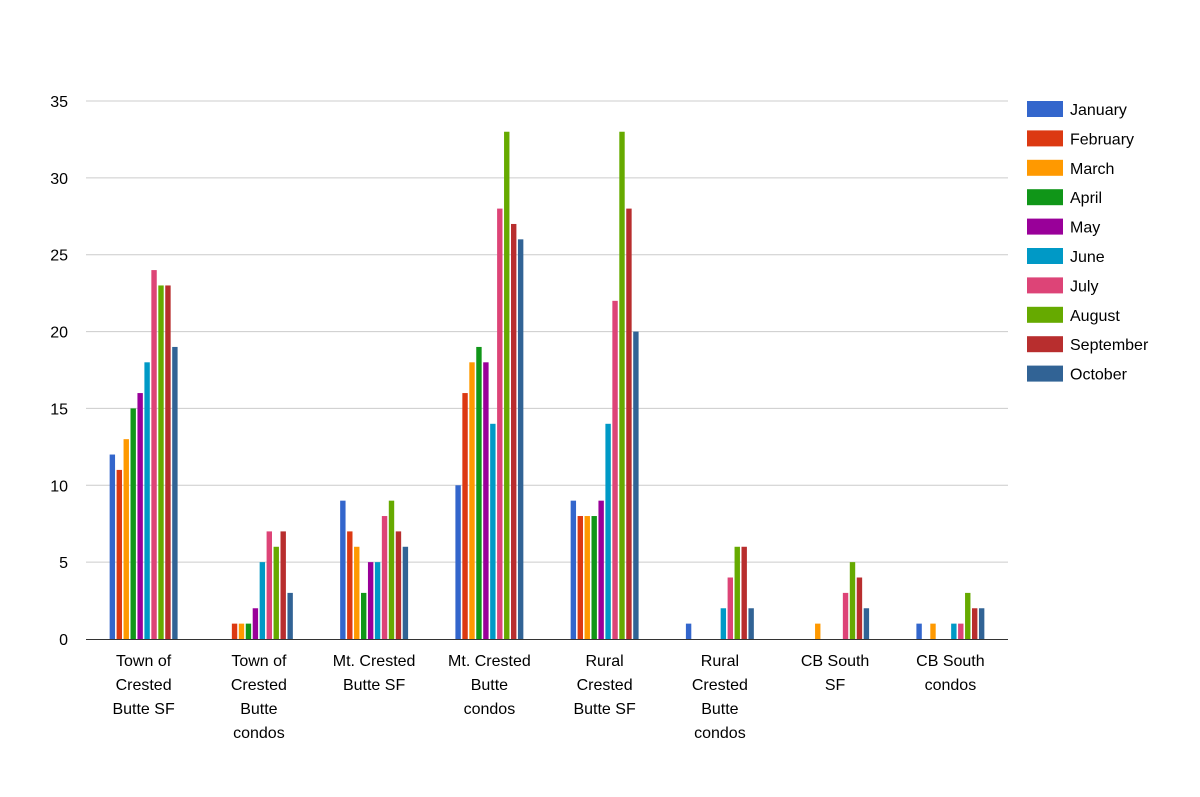 Image resolution: width=1200 pixels, height=797 pixels. I want to click on legend-swatch-april, so click(1045, 197).